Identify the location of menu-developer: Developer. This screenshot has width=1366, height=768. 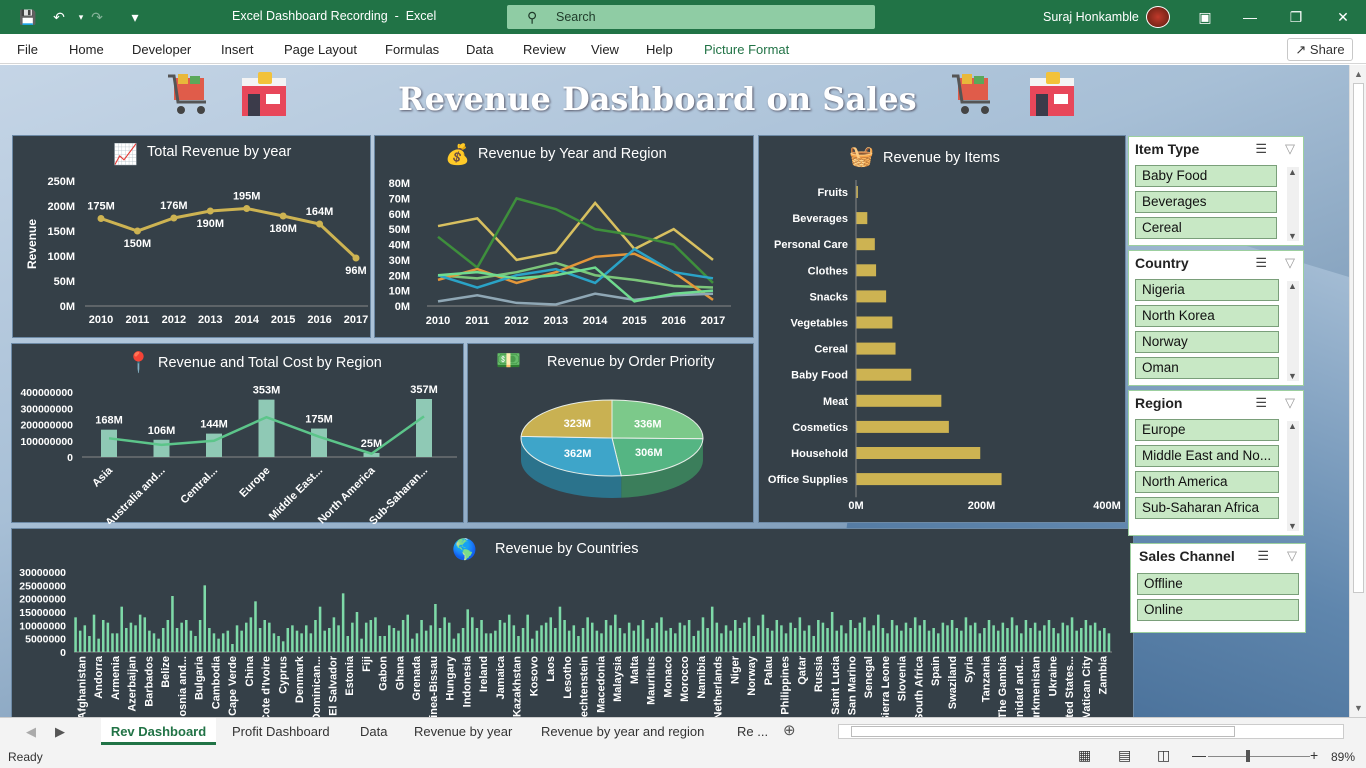
(162, 49).